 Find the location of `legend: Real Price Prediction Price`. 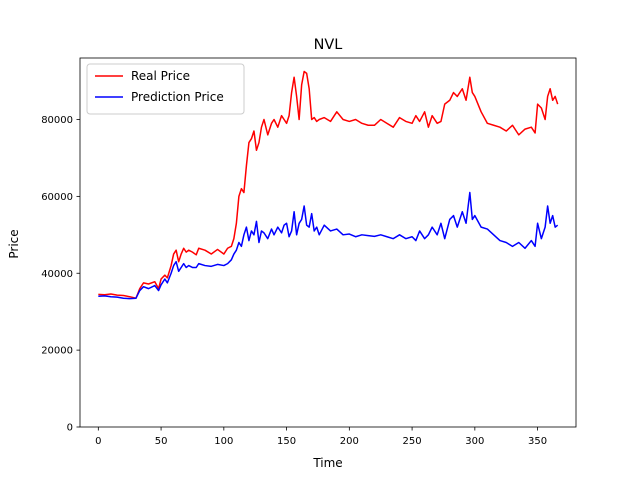

legend: Real Price Prediction Price is located at coordinates (165, 89).